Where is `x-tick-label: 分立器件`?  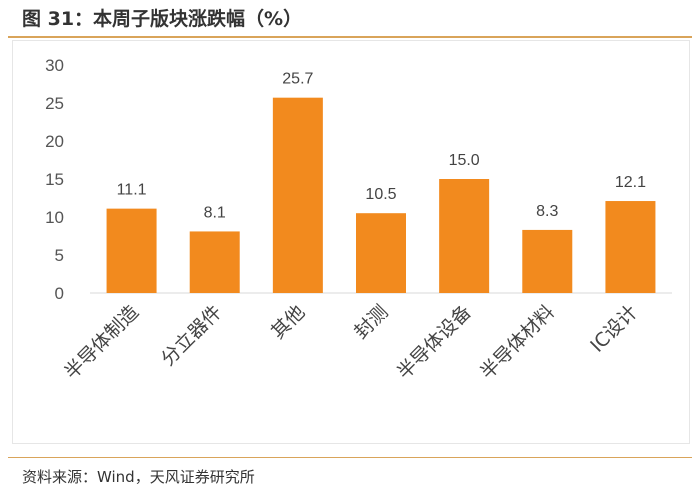
x-tick-label: 分立器件 is located at coordinates (191, 335).